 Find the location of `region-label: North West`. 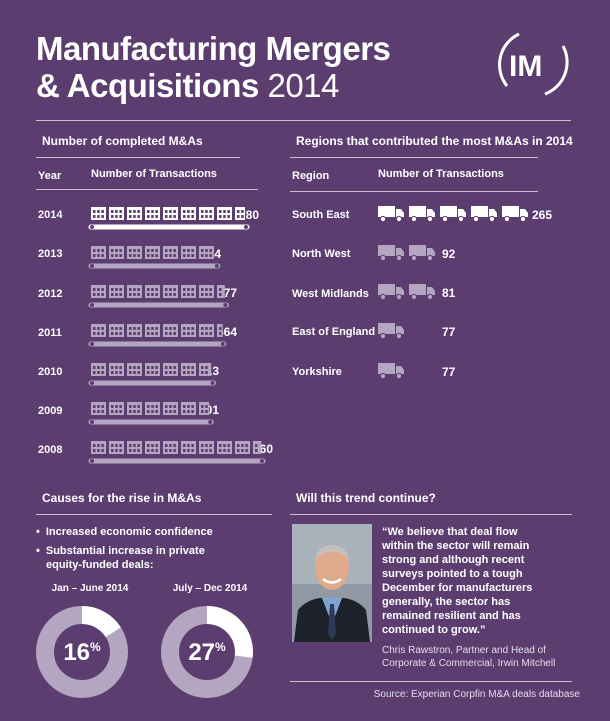

region-label: North West is located at coordinates (321, 254).